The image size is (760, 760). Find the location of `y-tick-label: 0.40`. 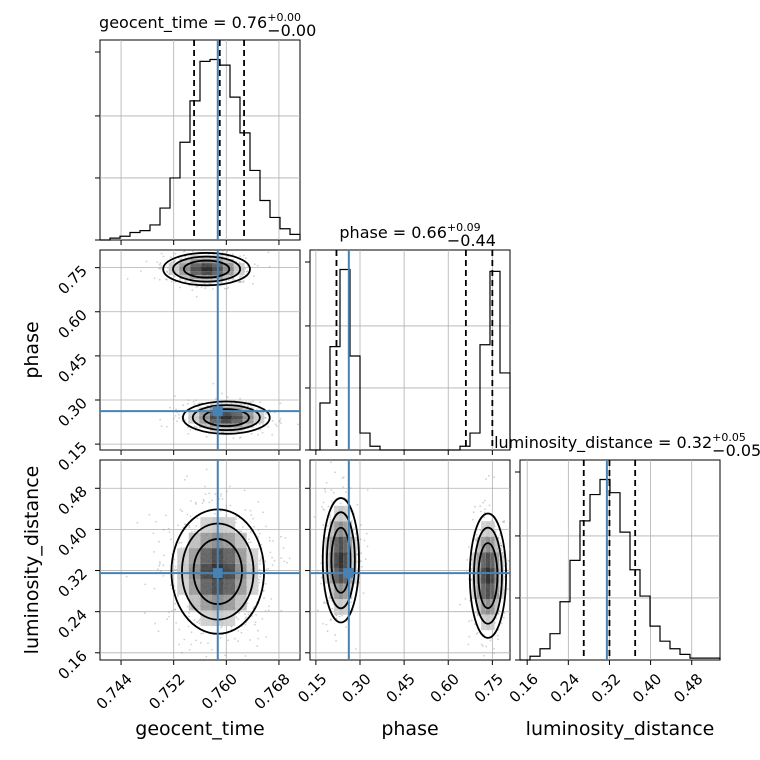

y-tick-label: 0.40 is located at coordinates (72, 542).